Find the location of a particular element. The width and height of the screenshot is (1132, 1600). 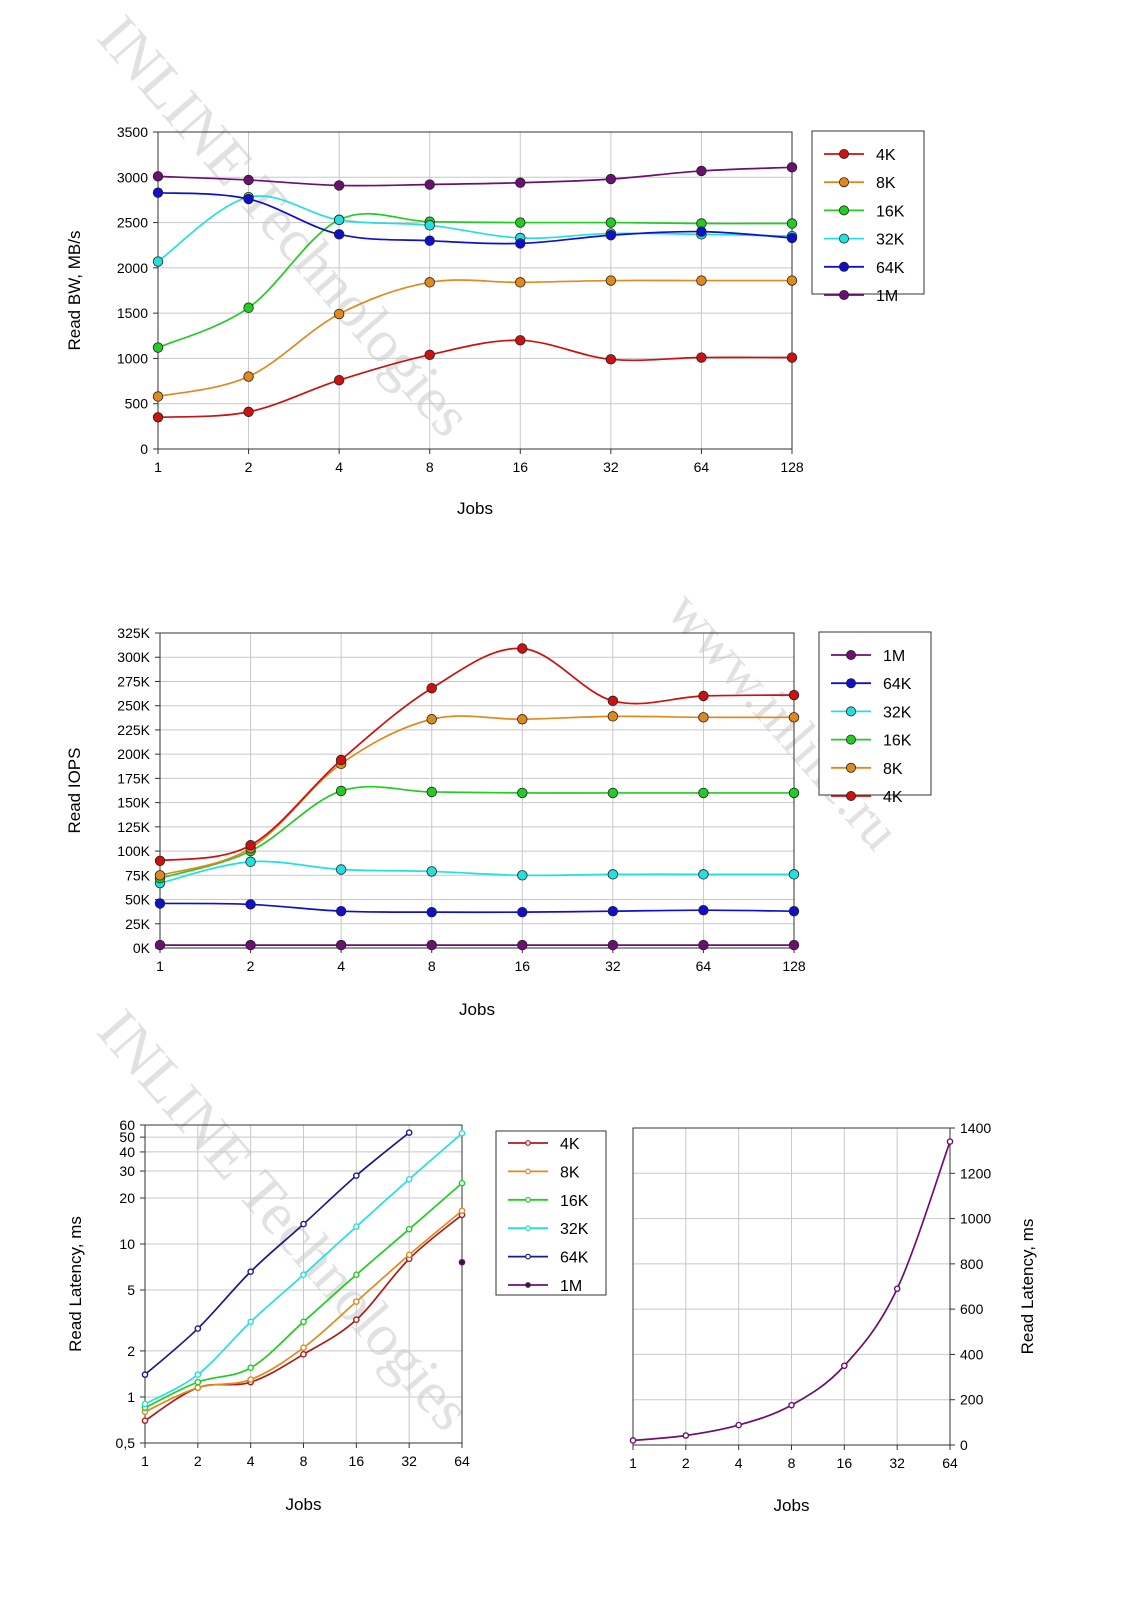

legend: 1M 64K 32K 16K 8K 4K is located at coordinates (875, 718).